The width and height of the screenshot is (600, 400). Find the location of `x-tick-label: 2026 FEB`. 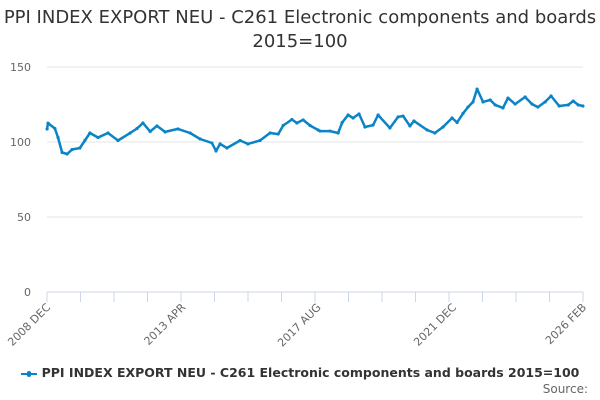

x-tick-label: 2026 FEB is located at coordinates (566, 324).